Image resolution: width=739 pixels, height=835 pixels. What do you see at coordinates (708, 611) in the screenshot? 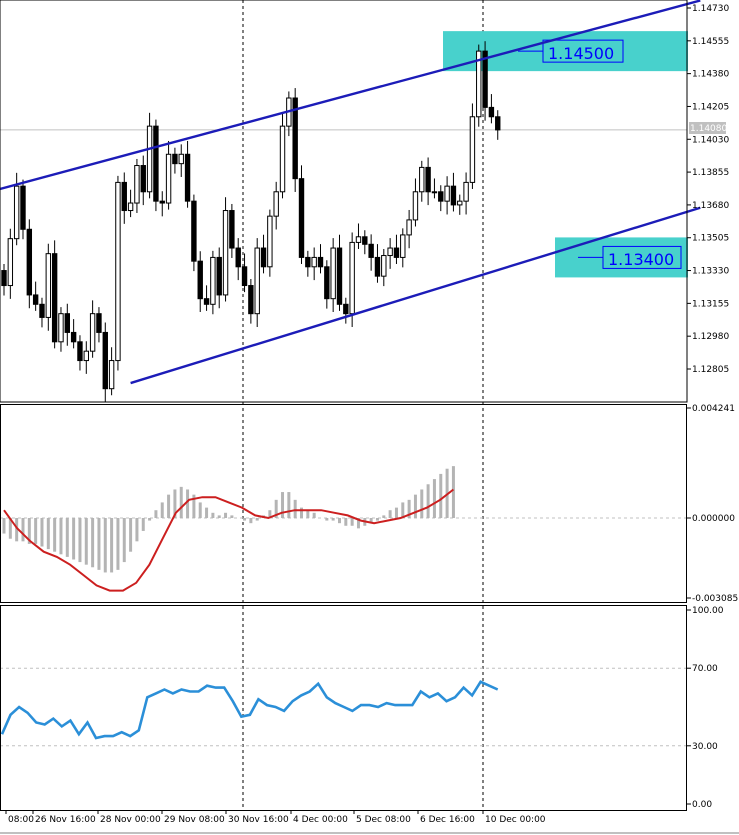
I see `oscillator-tick-label: 100.00` at bounding box center [708, 611].